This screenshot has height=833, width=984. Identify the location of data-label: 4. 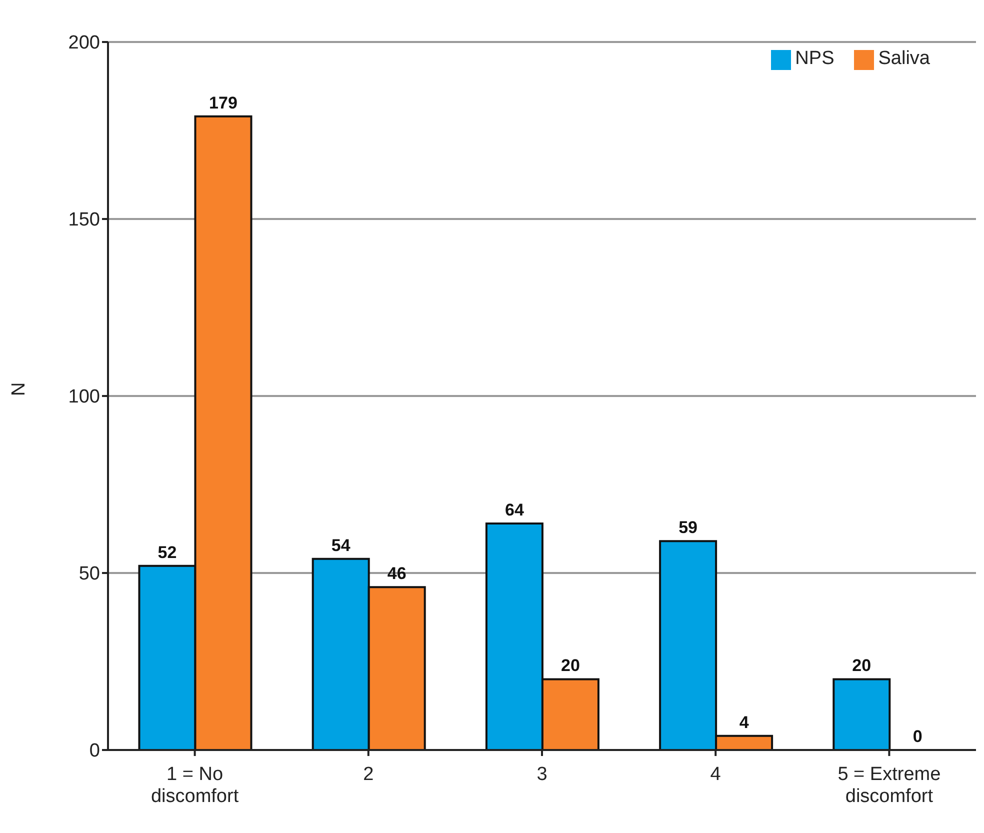
(744, 722).